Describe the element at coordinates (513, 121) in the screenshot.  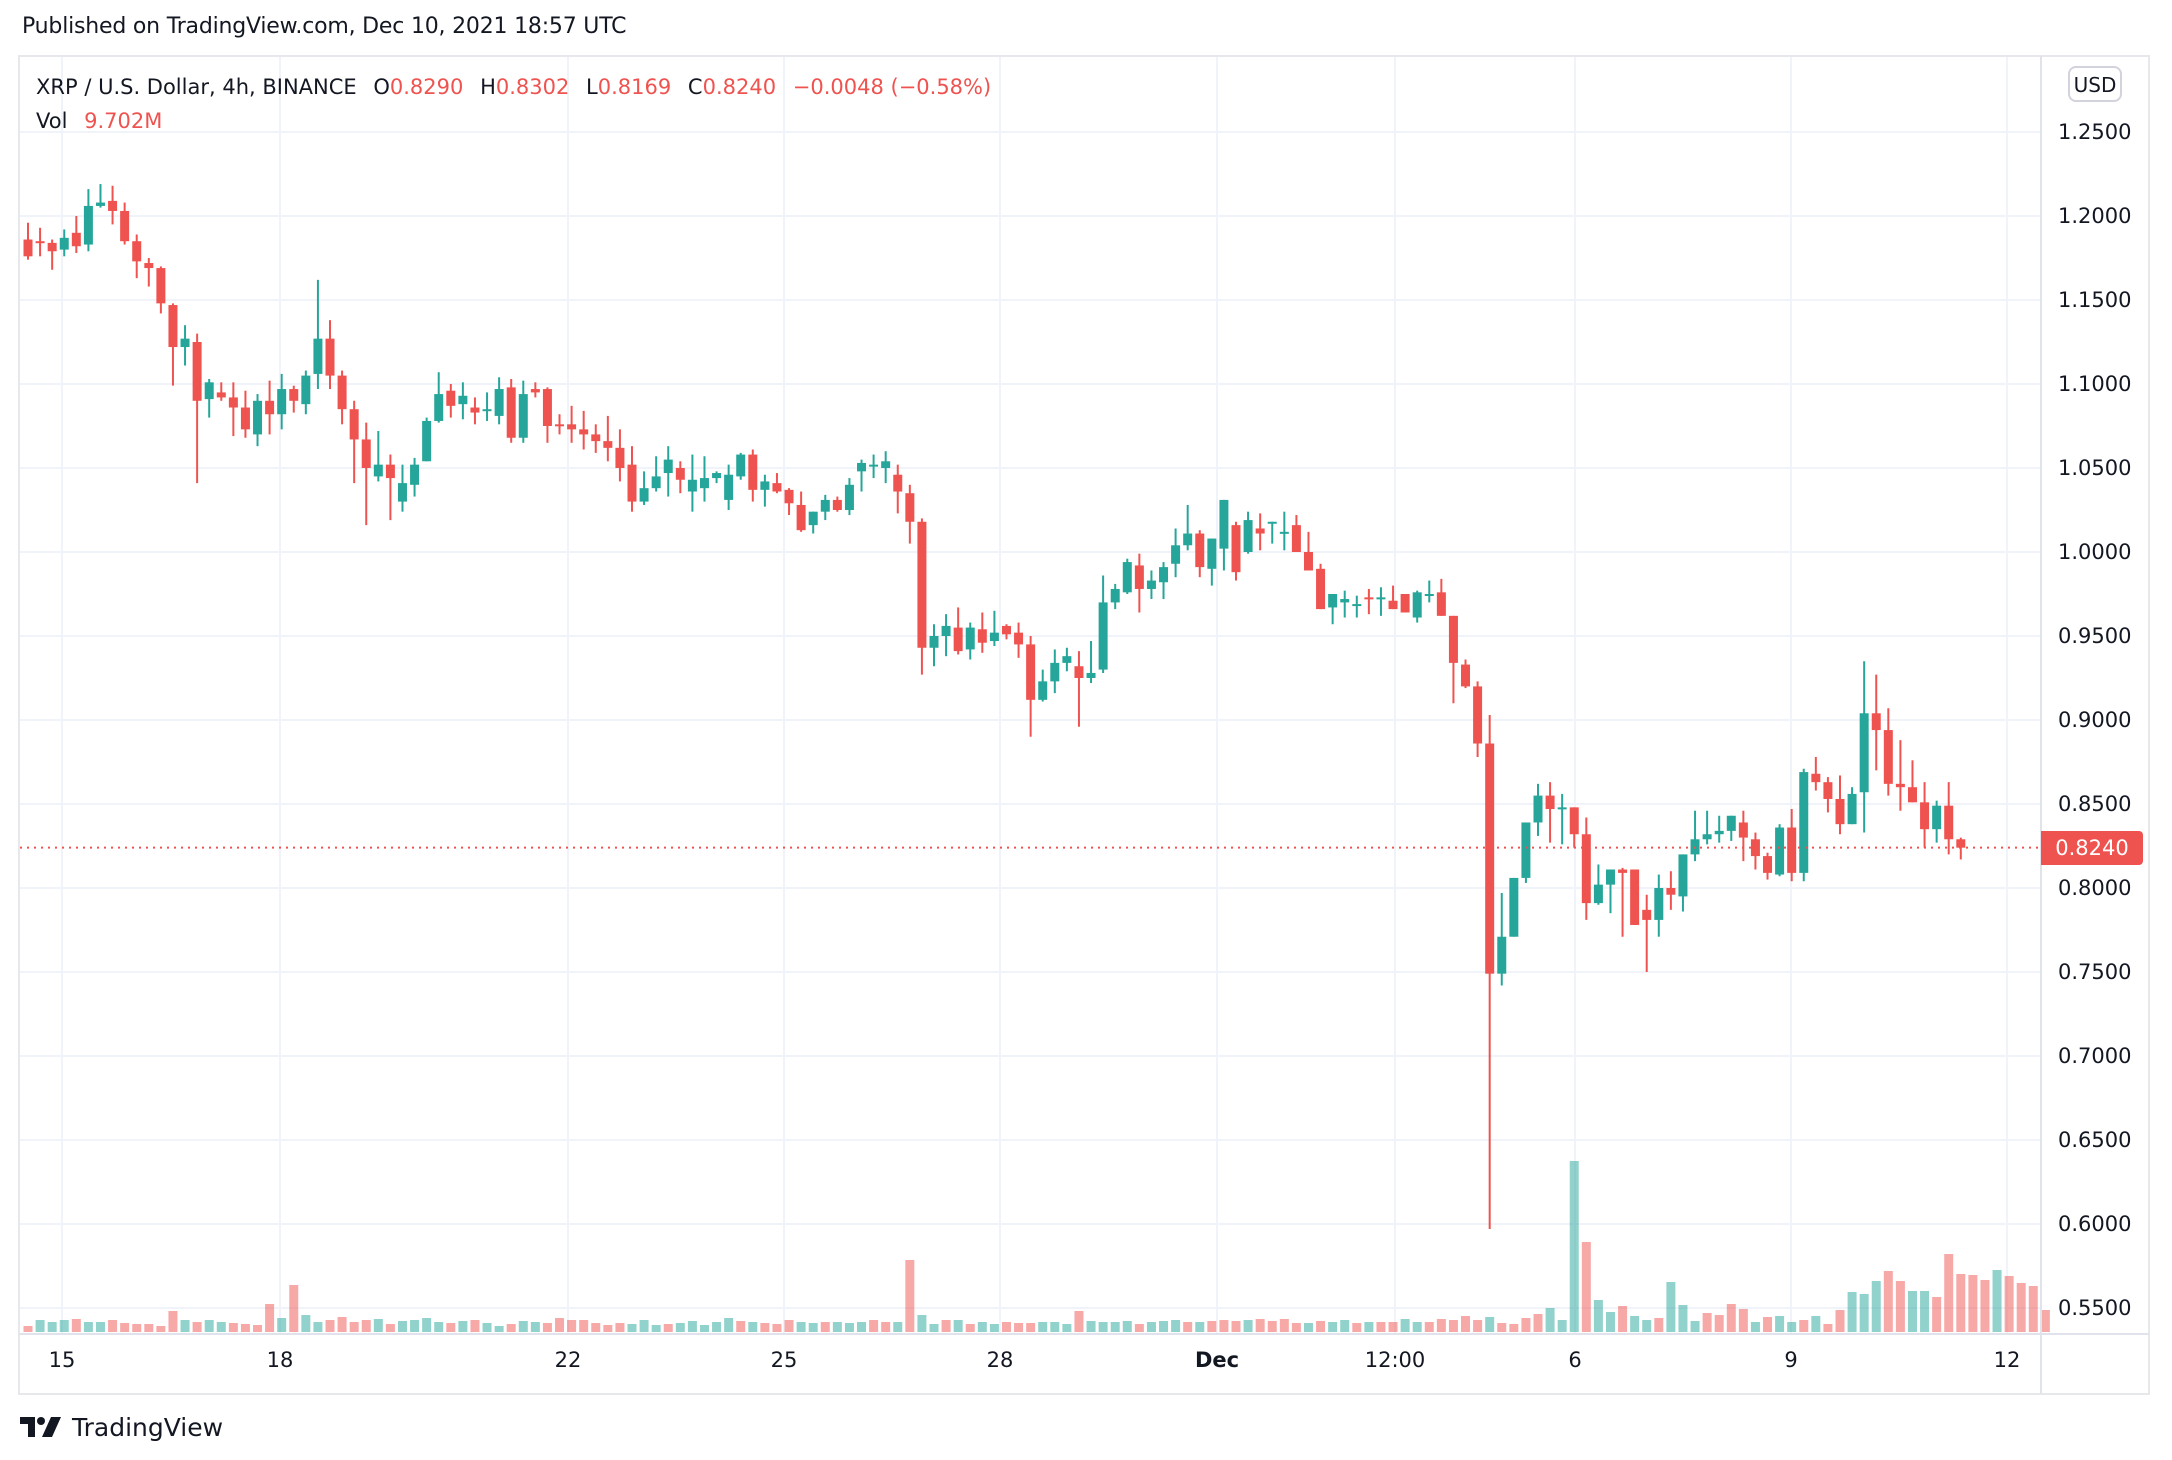
I see `legend-volume-row: Vol 9.702M` at that location.